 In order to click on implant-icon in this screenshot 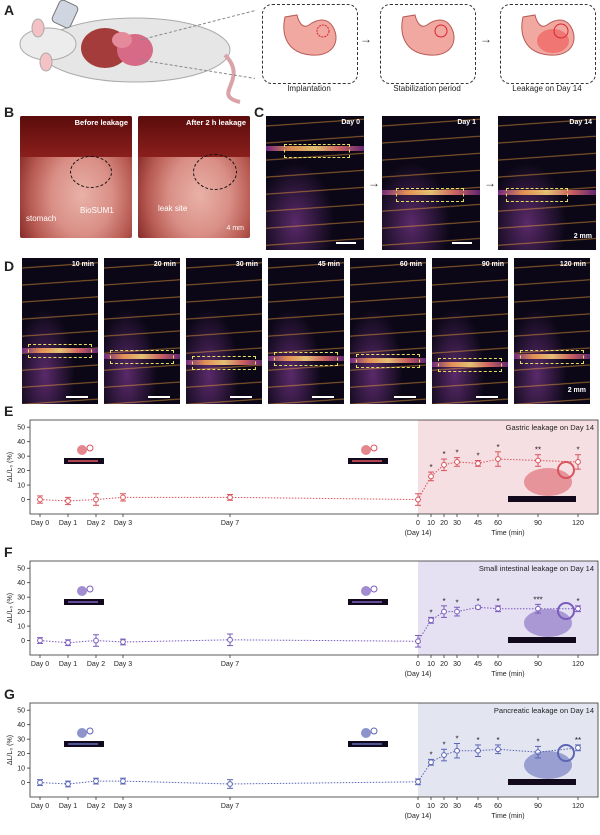, I will do `click(366, 733)`.